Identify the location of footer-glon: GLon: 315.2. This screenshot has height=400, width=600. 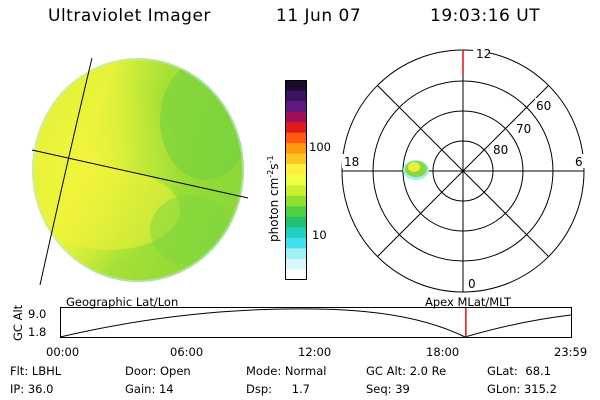
(522, 389).